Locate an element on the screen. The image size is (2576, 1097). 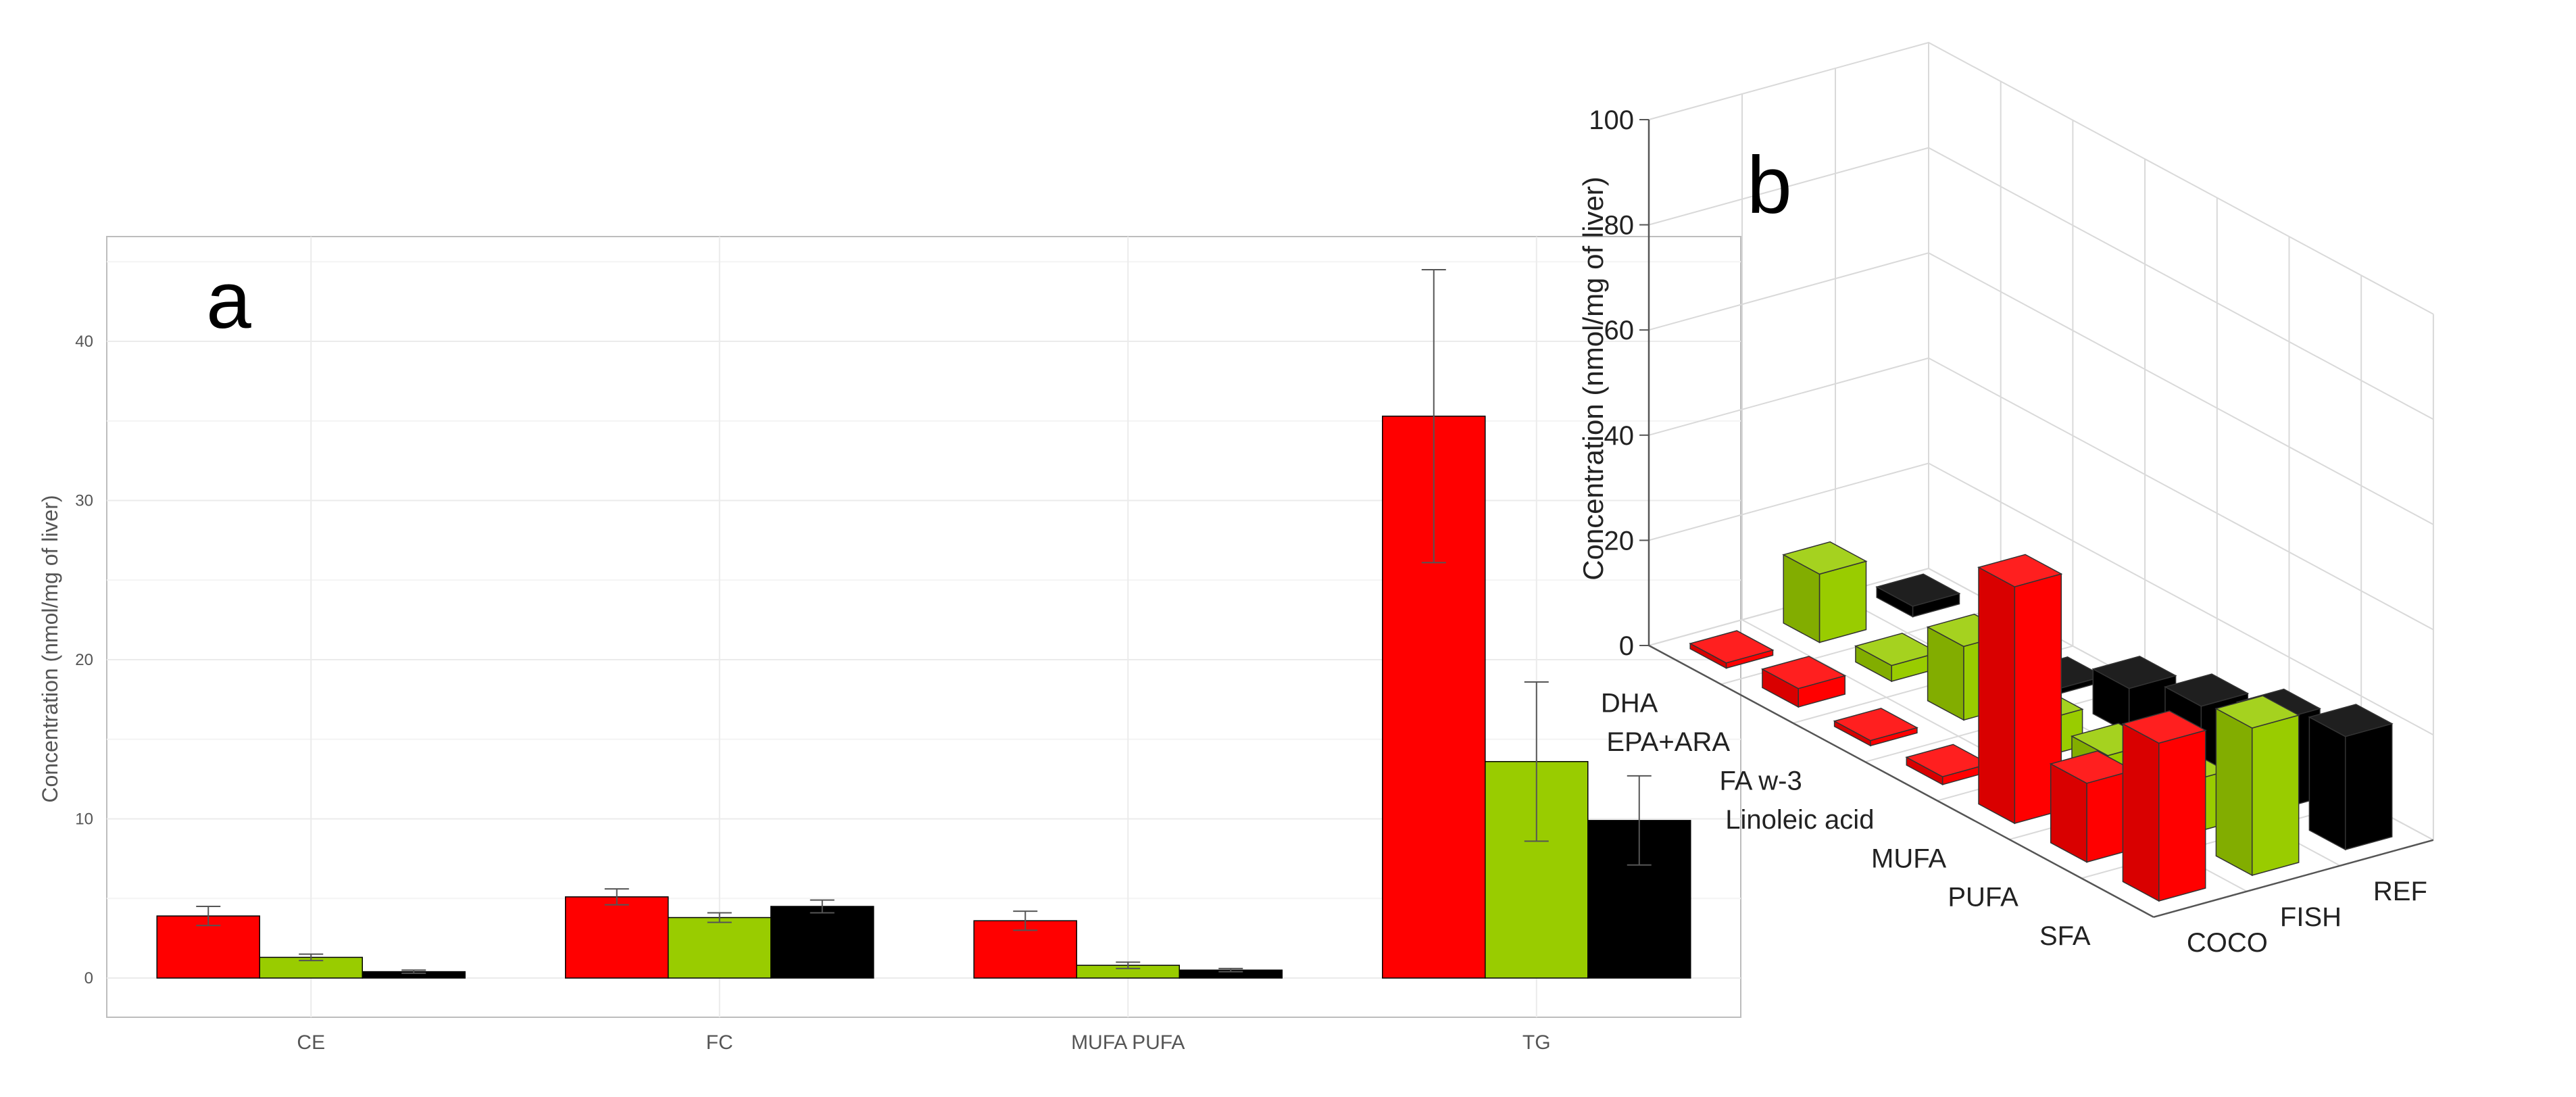
z-tick-label: 80 is located at coordinates (1619, 226).